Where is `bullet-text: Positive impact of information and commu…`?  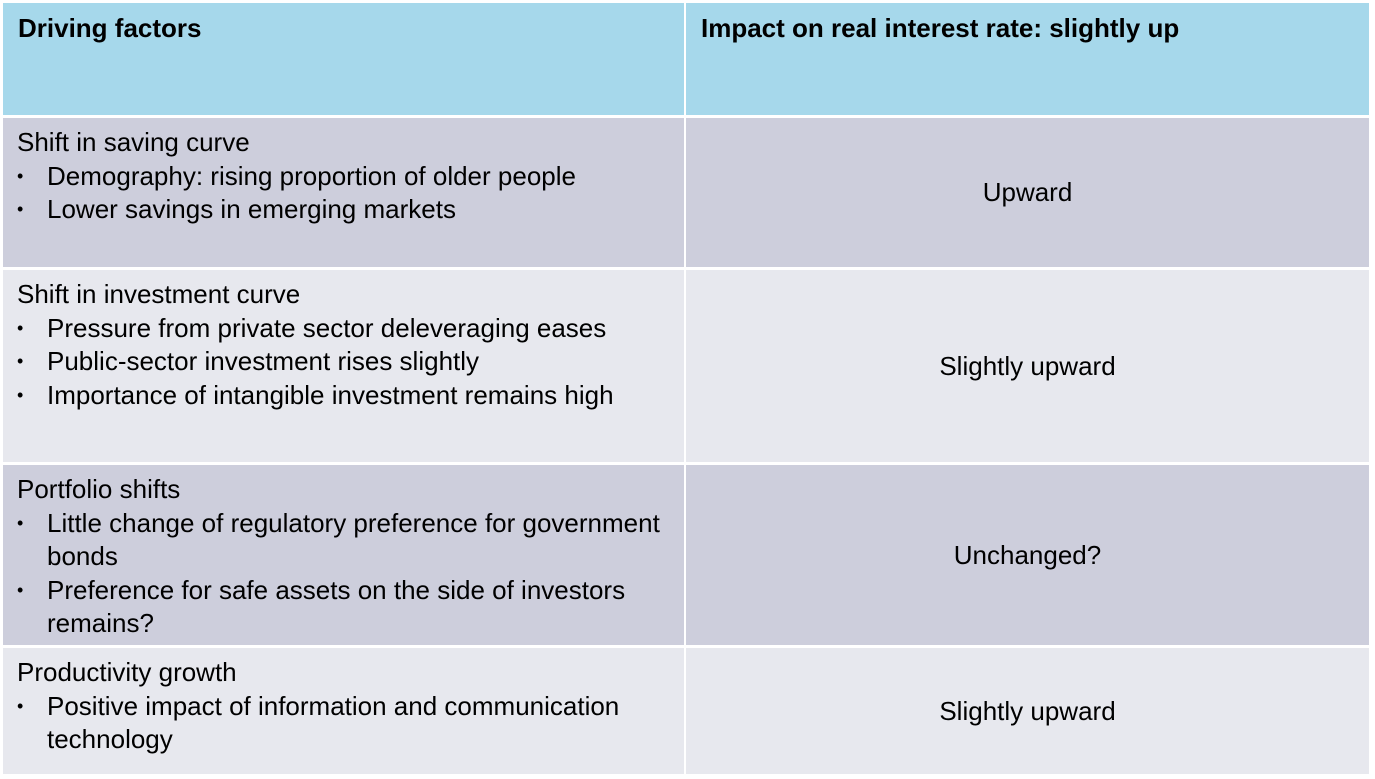
bullet-text: Positive impact of information and commu… is located at coordinates (333, 722).